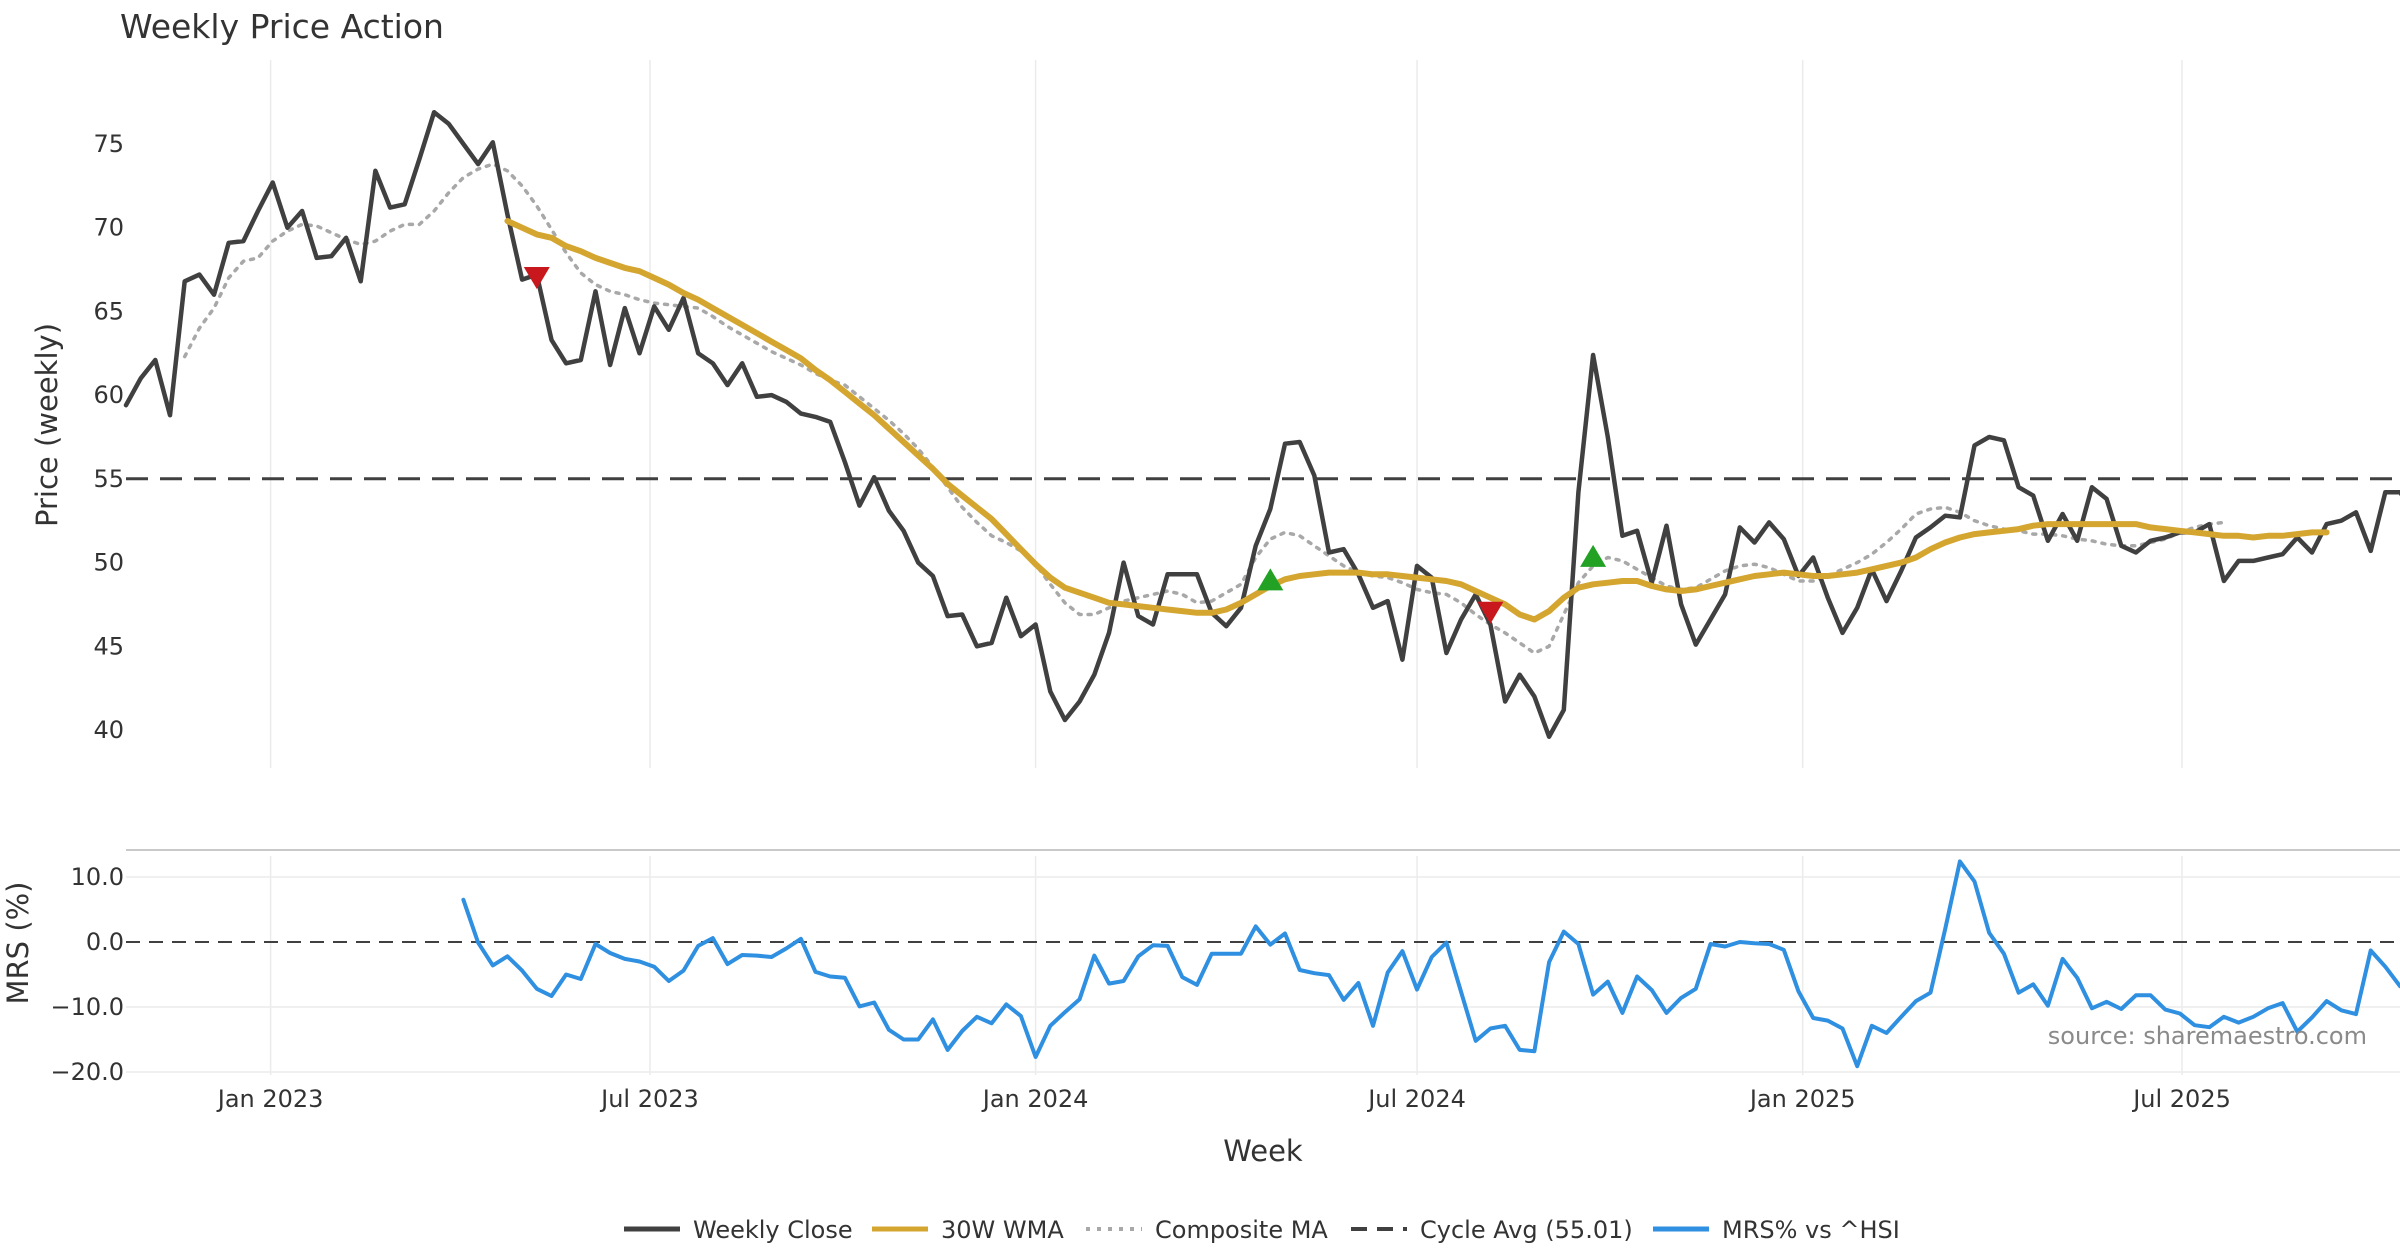  Describe the element at coordinates (105, 942) in the screenshot. I see `mrs-y-tick-label: 0.0` at that location.